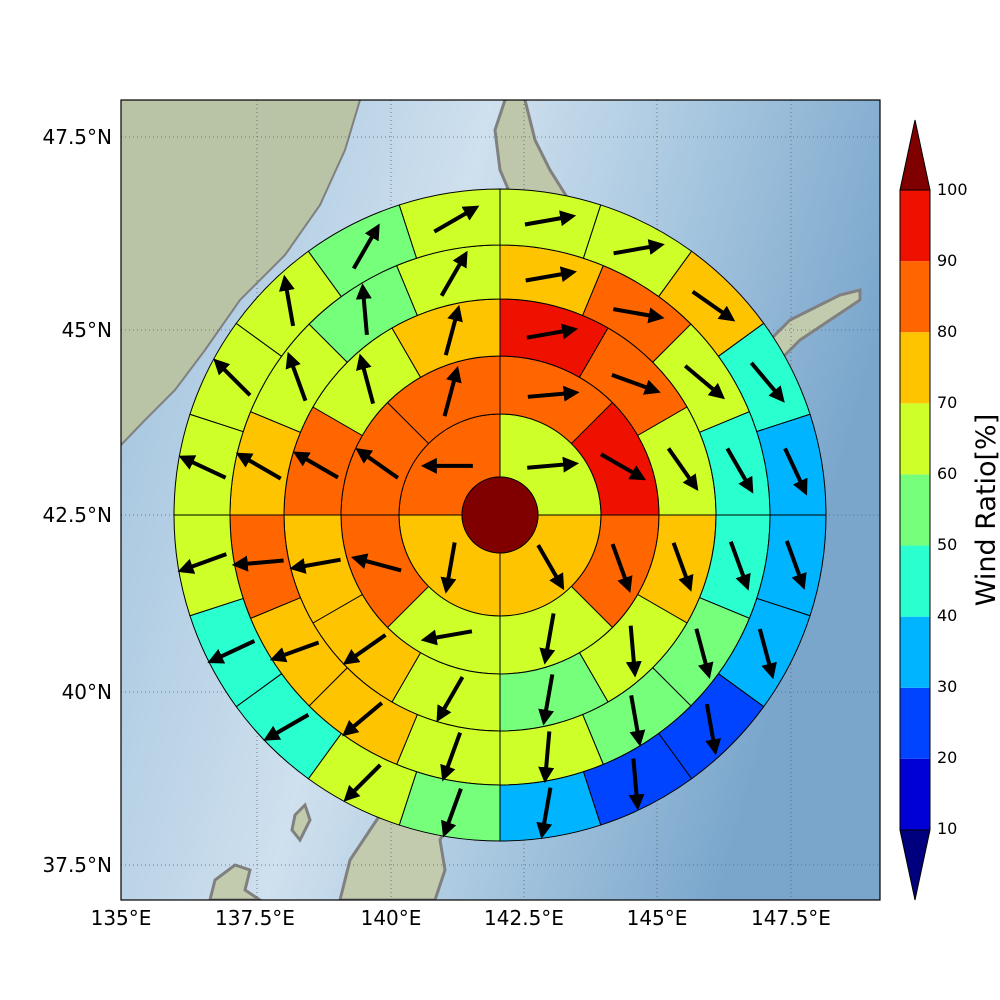 Image resolution: width=1000 pixels, height=1000 pixels. What do you see at coordinates (121, 918) in the screenshot?
I see `lon-tick-label: 135°E` at bounding box center [121, 918].